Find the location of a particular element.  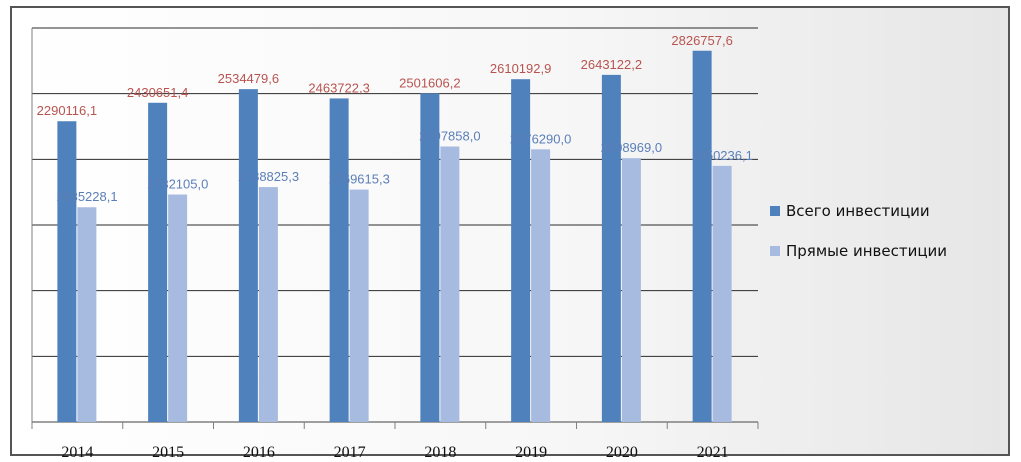

data-label: 2008969,0 is located at coordinates (631, 147).